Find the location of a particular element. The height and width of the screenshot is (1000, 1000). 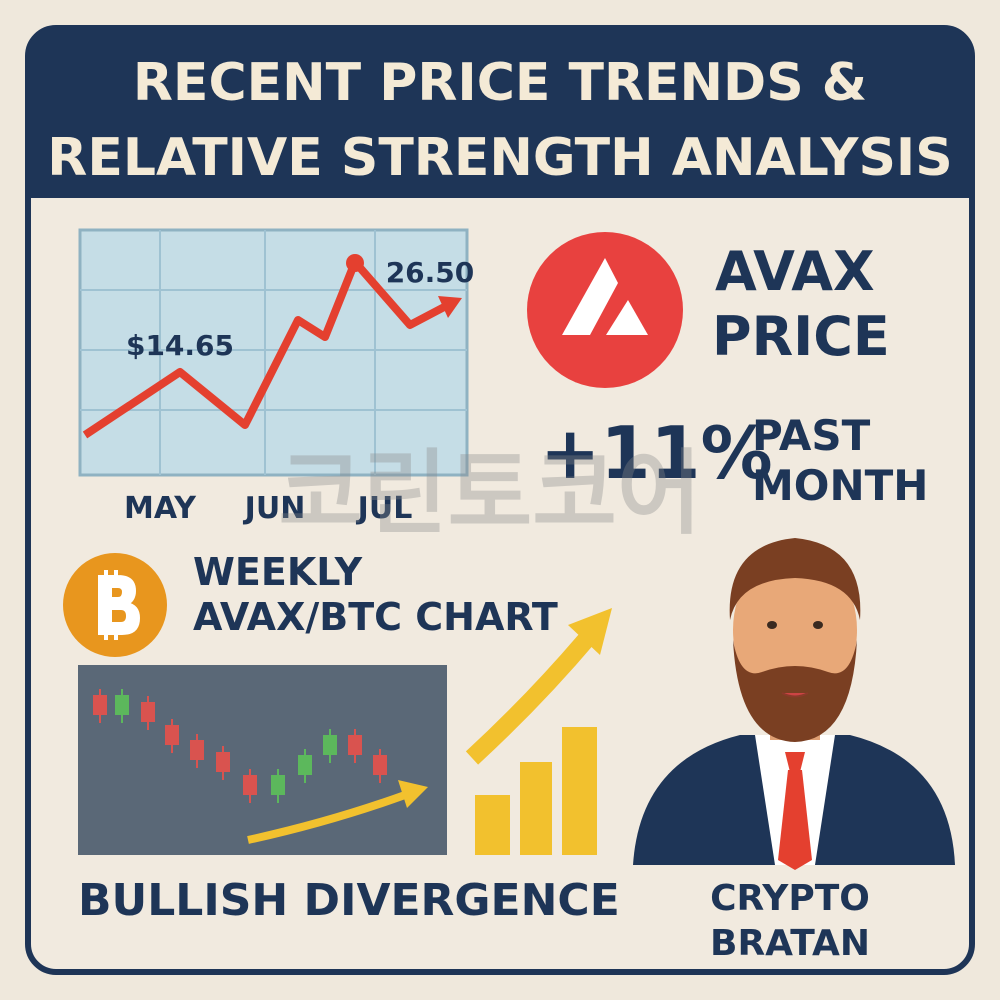

candle-chart is located at coordinates (262, 760).